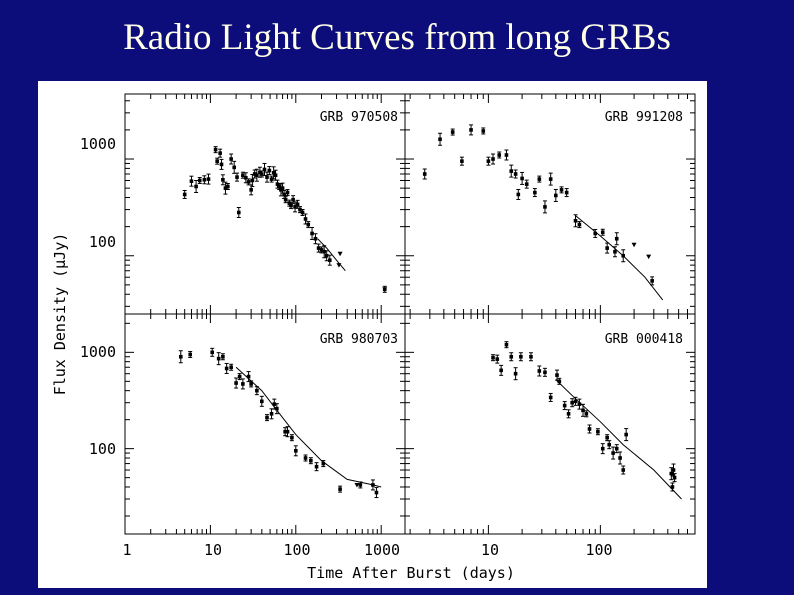 This screenshot has width=794, height=595. I want to click on y-tick-label-bottom-100: 100, so click(102, 449).